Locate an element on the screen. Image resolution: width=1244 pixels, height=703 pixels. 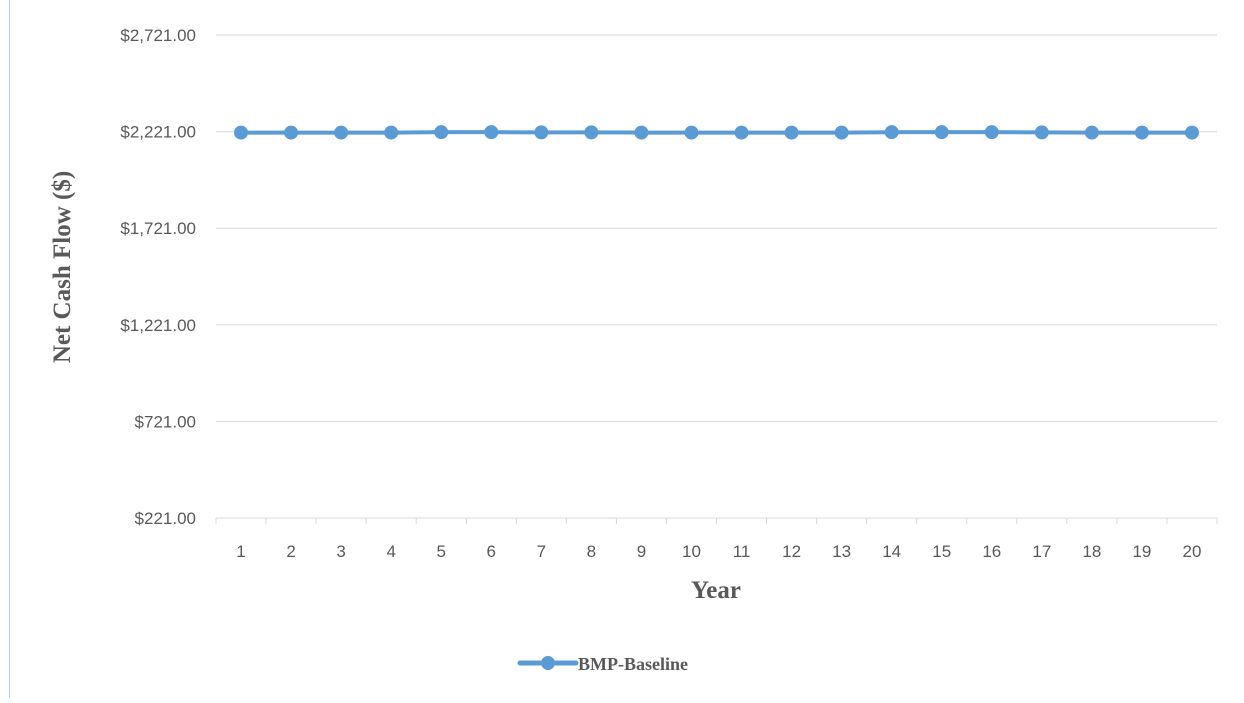
y-tick-label: $221.00 is located at coordinates (165, 518).